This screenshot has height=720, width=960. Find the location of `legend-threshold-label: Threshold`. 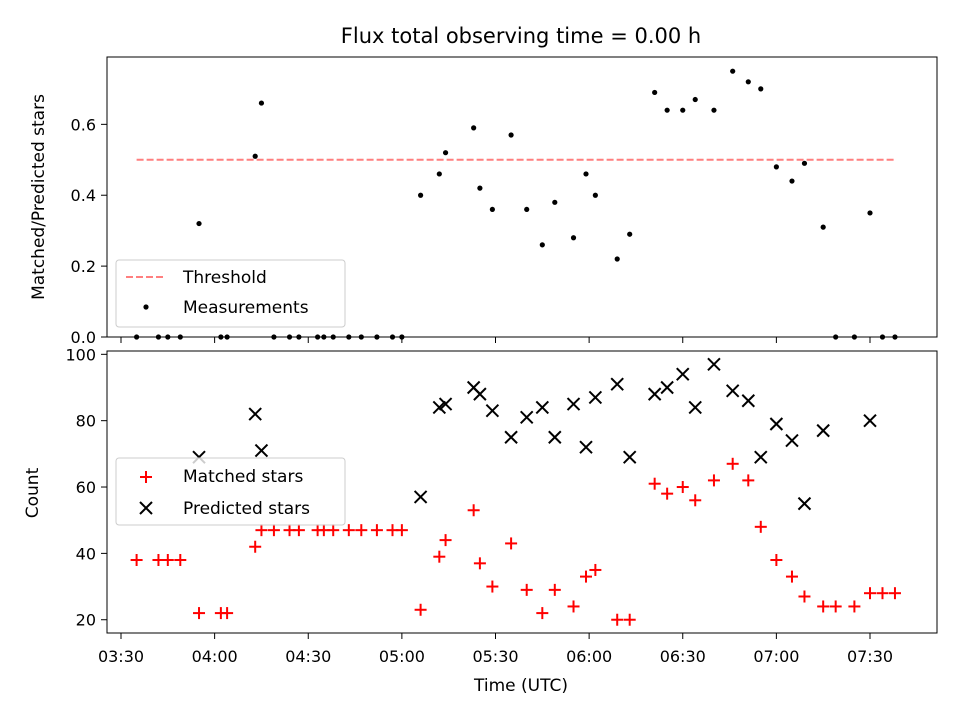

legend-threshold-label: Threshold is located at coordinates (224, 278).